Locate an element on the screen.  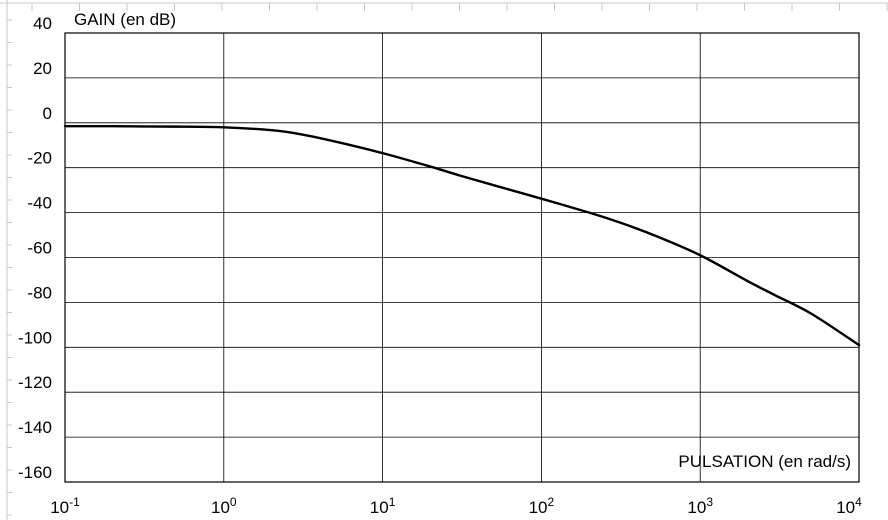
y-tick-label: -20 is located at coordinates (39, 158).